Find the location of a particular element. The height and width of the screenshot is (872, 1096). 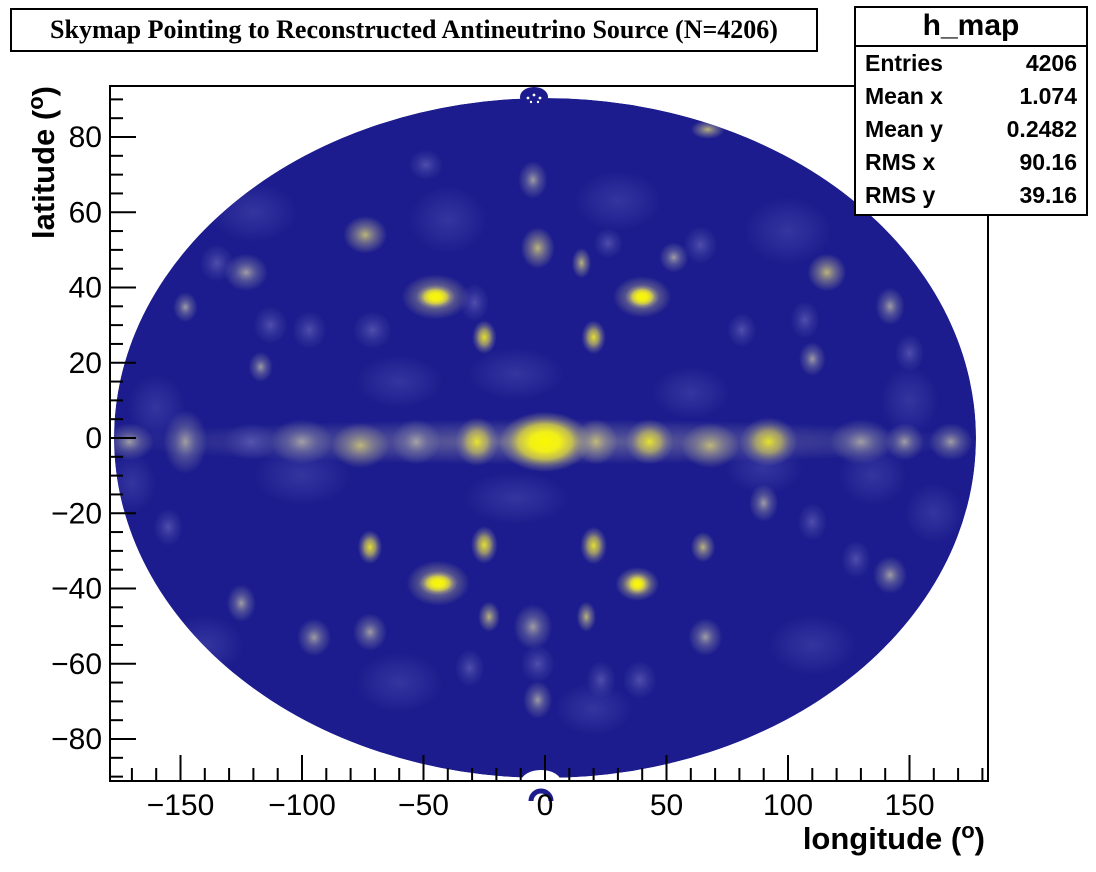

stats-row: Mean y 0.2482 is located at coordinates (971, 129).